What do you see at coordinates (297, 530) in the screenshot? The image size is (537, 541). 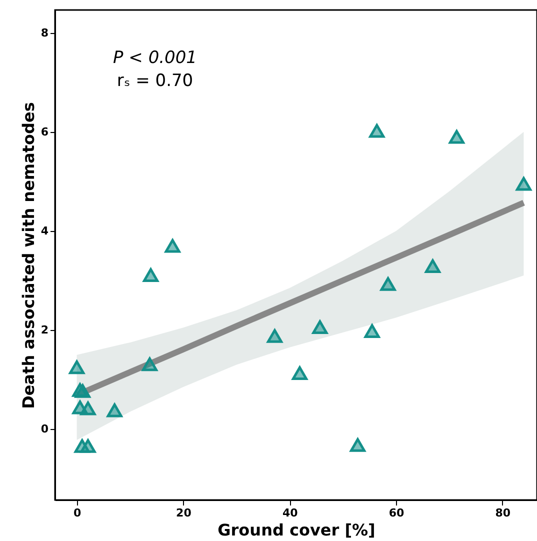 I see `x-axis-title: Ground cover [%]` at bounding box center [297, 530].